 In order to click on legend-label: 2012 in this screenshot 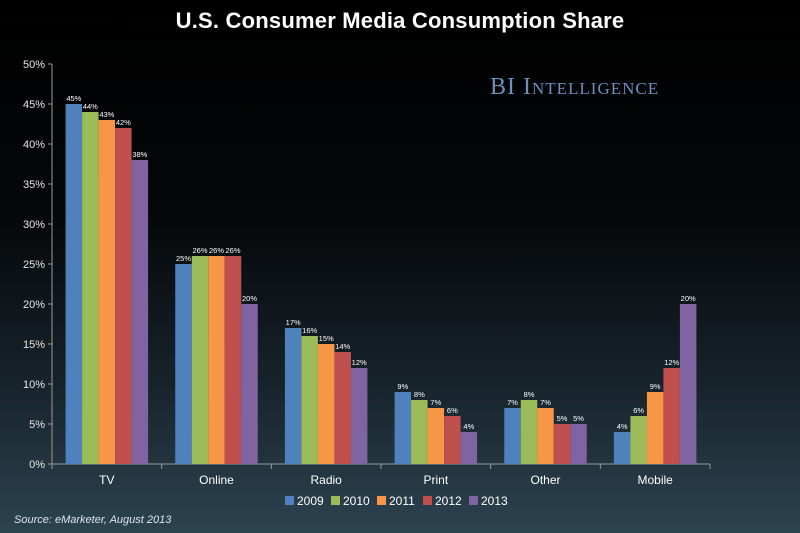, I will do `click(448, 501)`.